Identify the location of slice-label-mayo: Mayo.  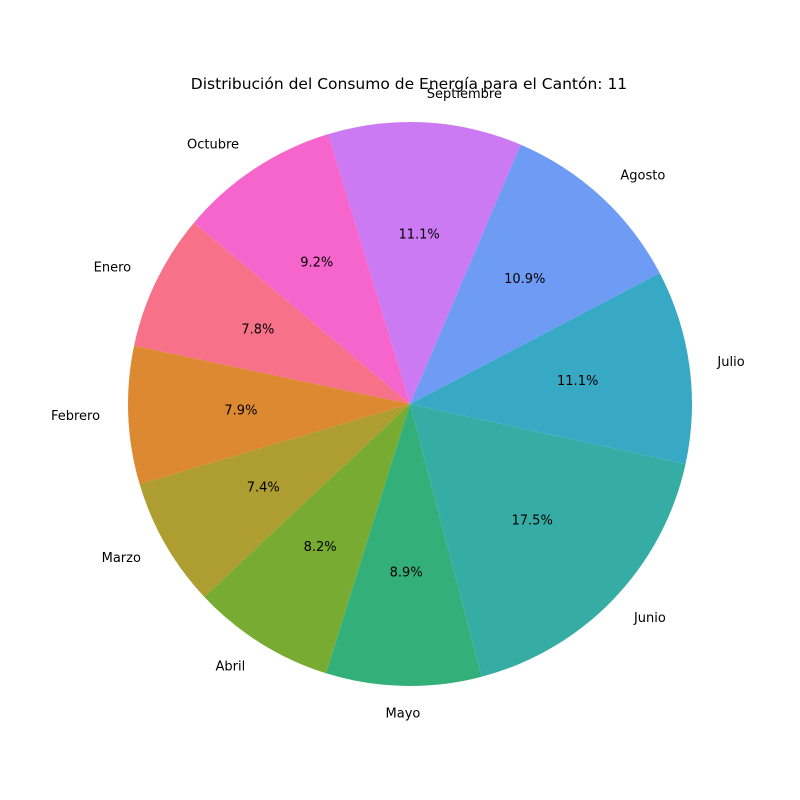
(403, 714).